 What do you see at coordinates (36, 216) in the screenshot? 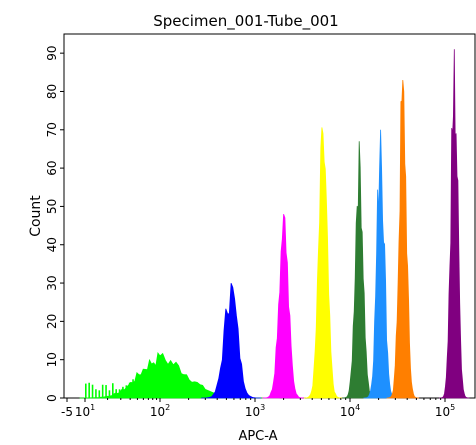
I see `y-axis-label: Count` at bounding box center [36, 216].